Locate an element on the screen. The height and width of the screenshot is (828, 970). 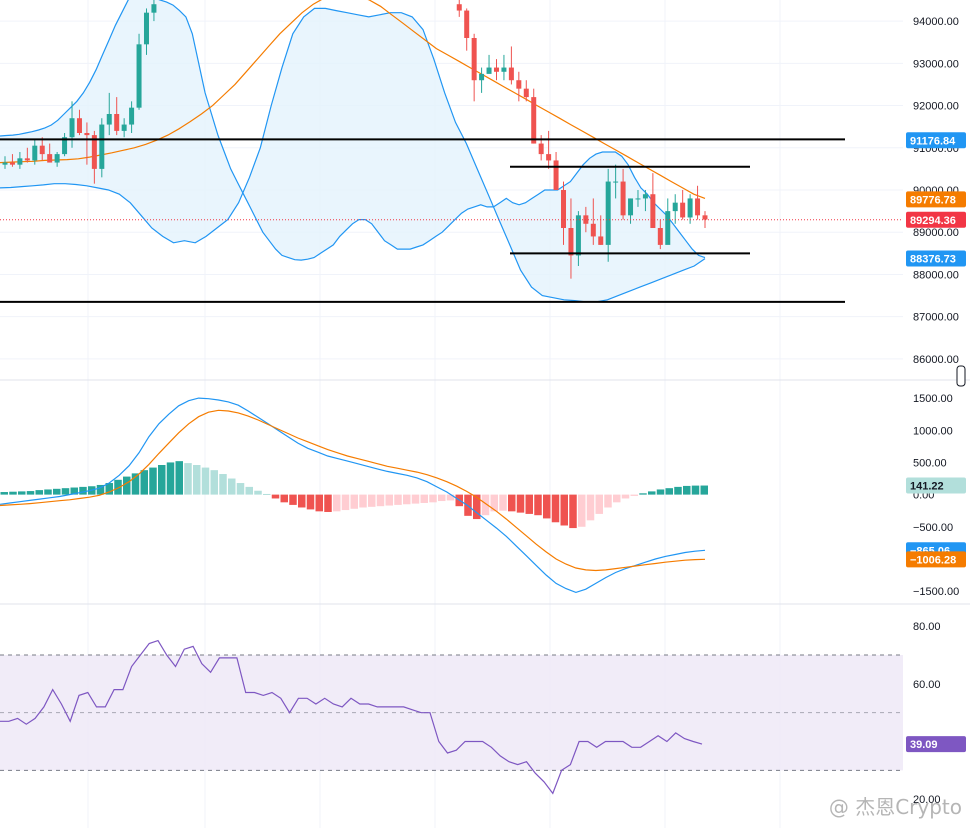
rsi-tag: 39.09 is located at coordinates (936, 744).